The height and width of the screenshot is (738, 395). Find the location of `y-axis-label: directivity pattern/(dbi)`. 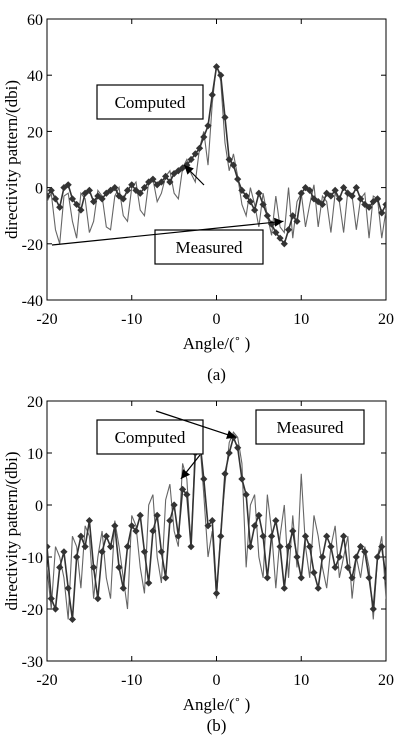

y-axis-label: directivity pattern/(dbi) is located at coordinates (11, 530).